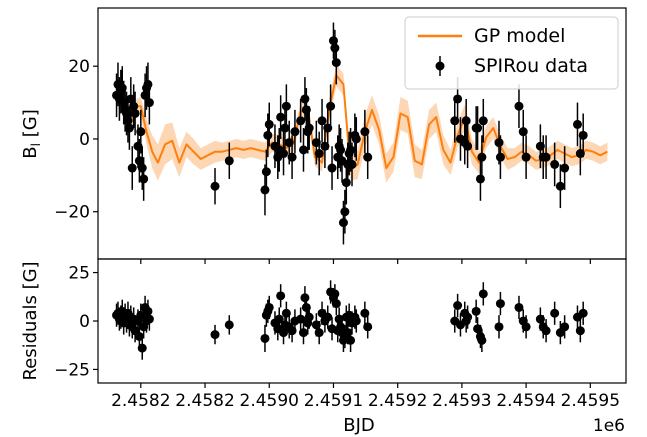 This screenshot has width=647, height=437. Describe the element at coordinates (36, 144) in the screenshot. I see `top-y-axis-label-sub: l` at that location.